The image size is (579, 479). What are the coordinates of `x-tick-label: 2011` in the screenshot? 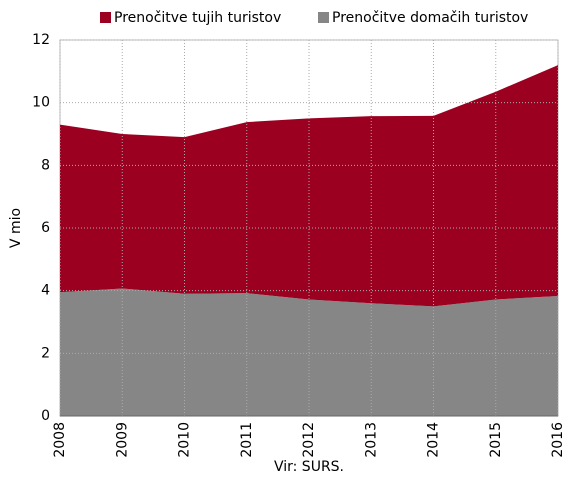 It's located at (247, 440).